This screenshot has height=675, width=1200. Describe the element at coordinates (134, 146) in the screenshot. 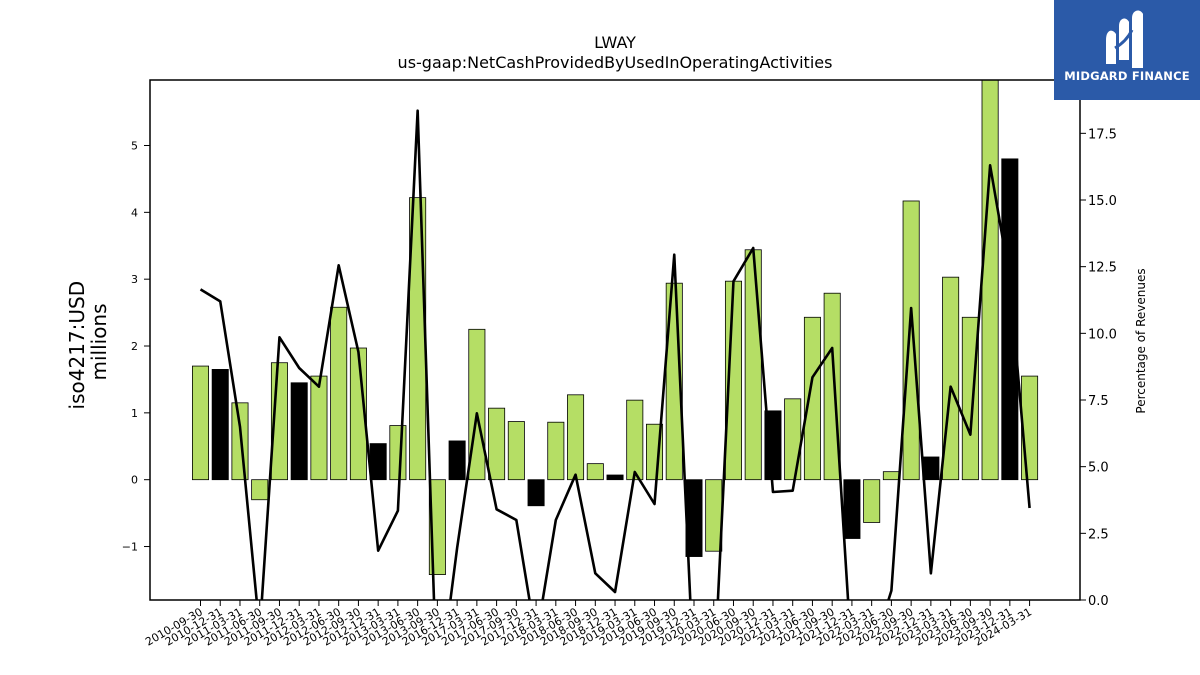

I see `y-tick-label: 5` at that location.